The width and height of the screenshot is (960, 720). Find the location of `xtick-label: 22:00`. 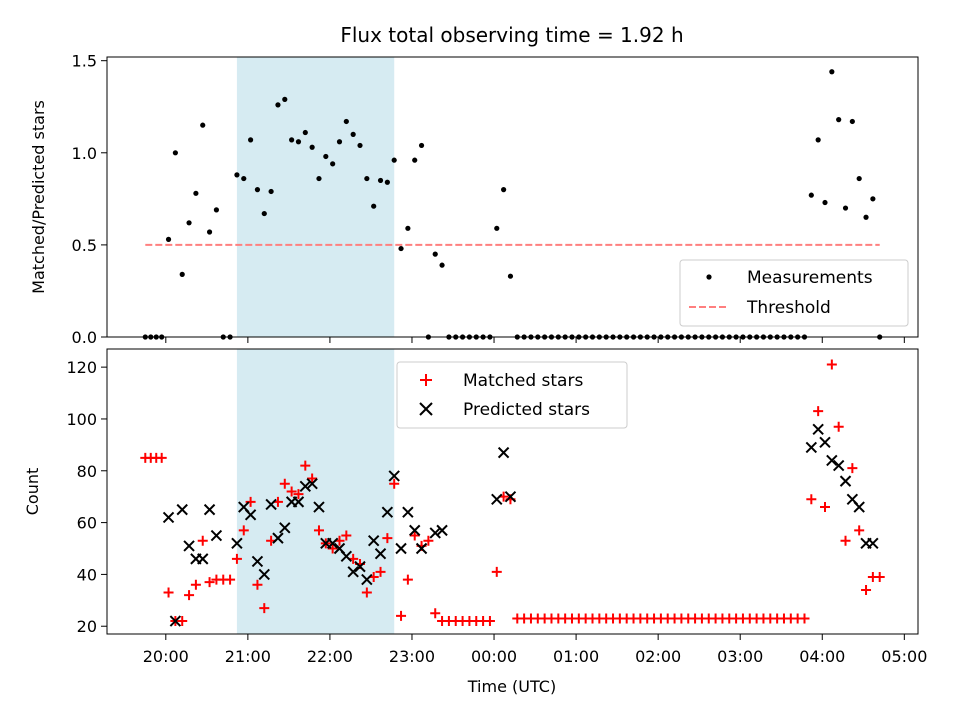

xtick-label: 22:00 is located at coordinates (330, 656).